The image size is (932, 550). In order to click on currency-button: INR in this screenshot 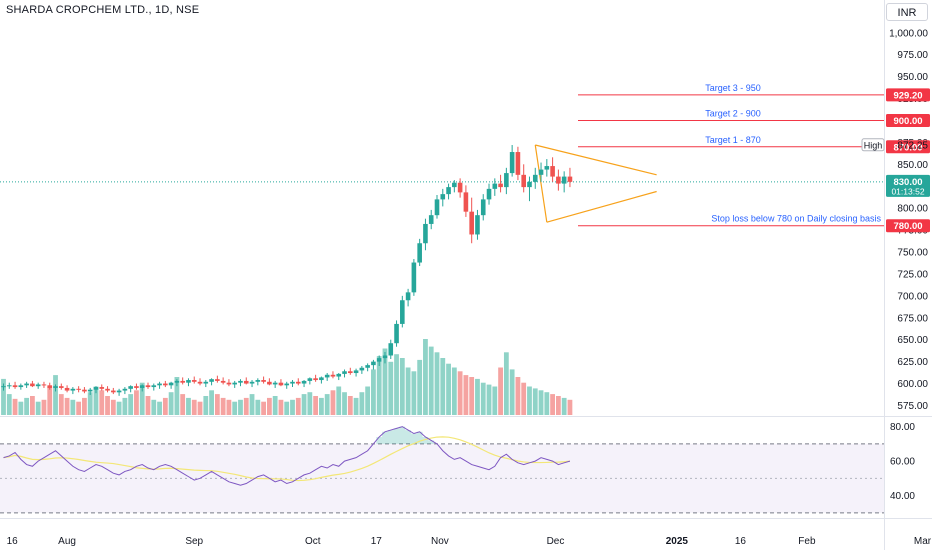, I will do `click(907, 12)`.